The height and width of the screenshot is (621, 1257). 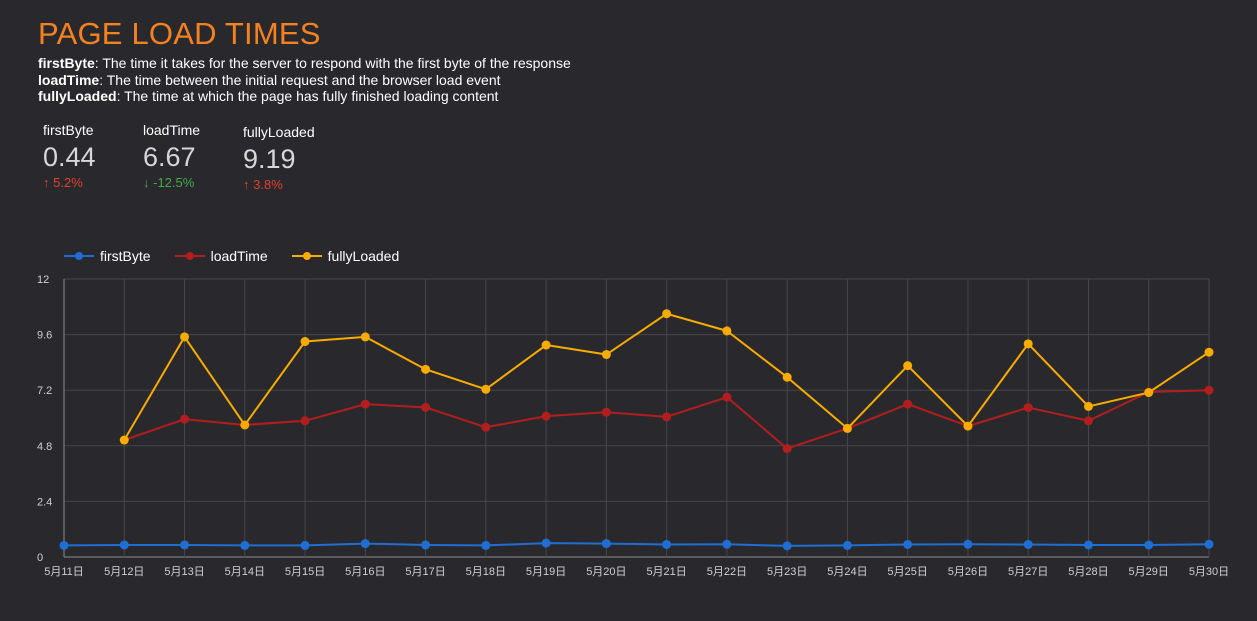 I want to click on series-line-firstByte, so click(x=636, y=544).